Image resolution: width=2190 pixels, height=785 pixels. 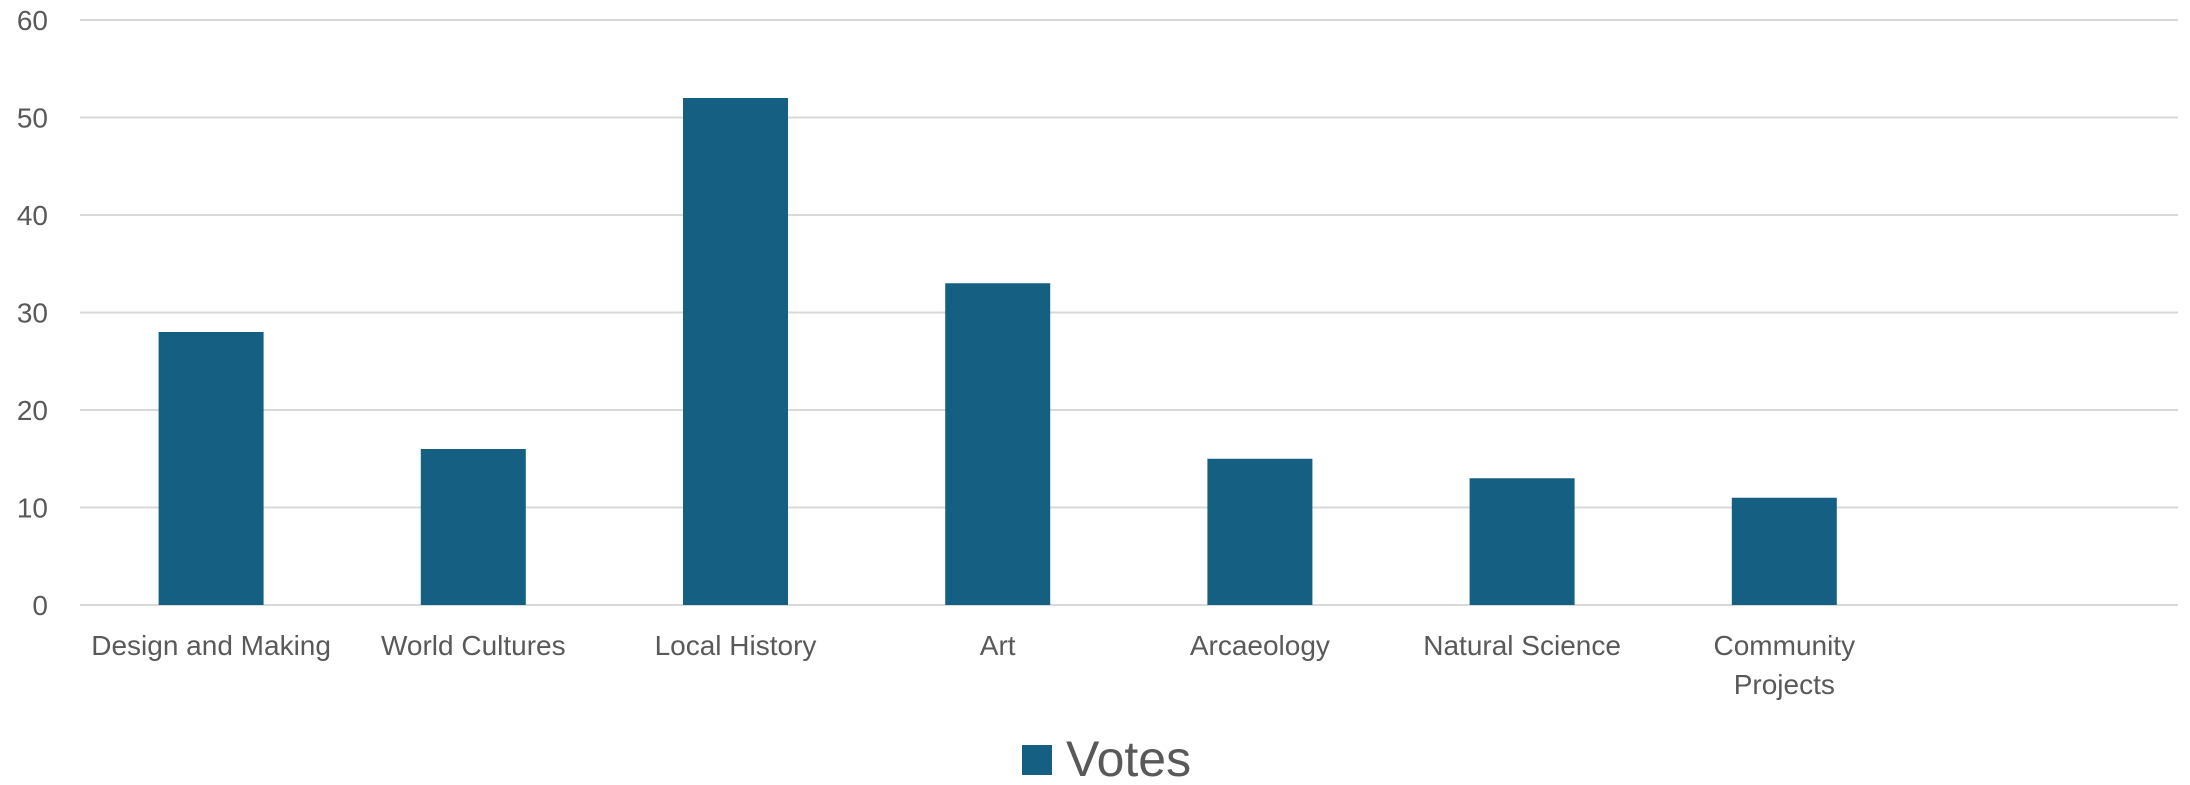 I want to click on x-tick-label: Arcaeology, so click(x=1260, y=645).